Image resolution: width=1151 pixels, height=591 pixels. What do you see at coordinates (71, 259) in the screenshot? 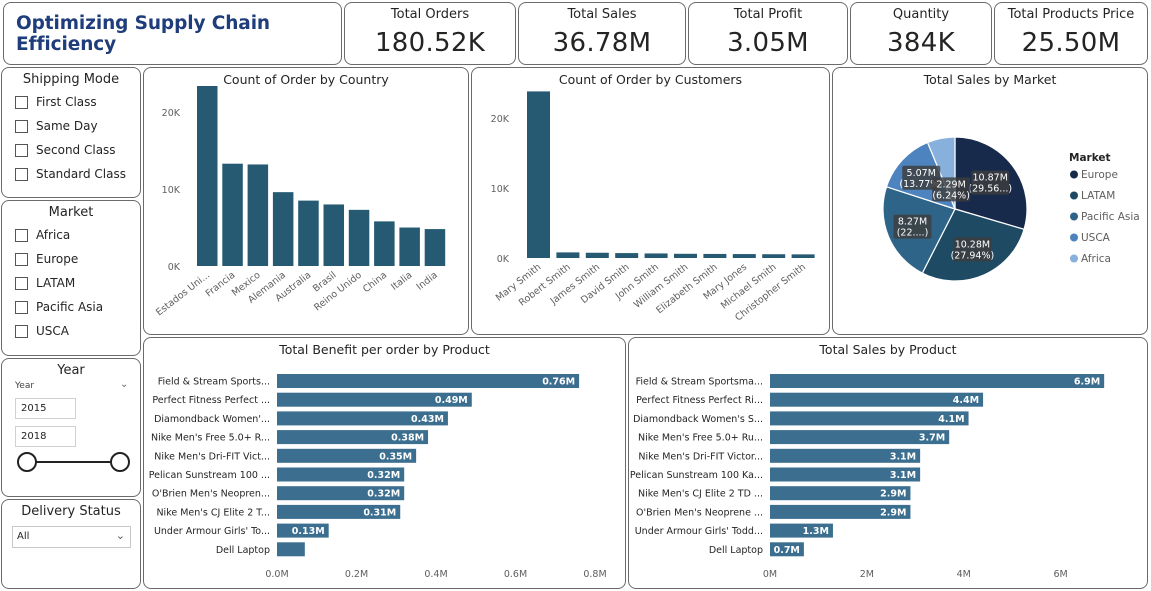
I see `market-option-europe: Europe` at bounding box center [71, 259].